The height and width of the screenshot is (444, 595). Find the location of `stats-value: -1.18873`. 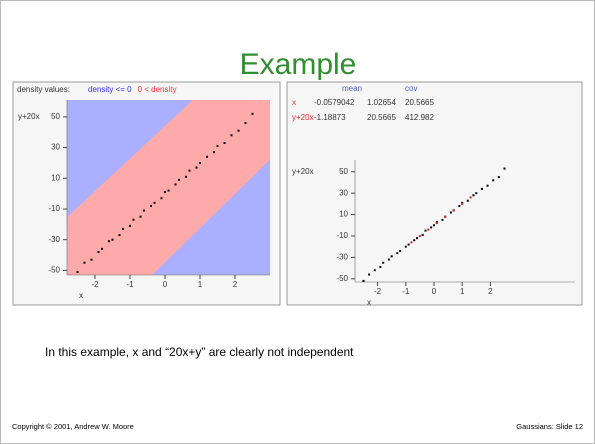

stats-value: -1.18873 is located at coordinates (330, 117).